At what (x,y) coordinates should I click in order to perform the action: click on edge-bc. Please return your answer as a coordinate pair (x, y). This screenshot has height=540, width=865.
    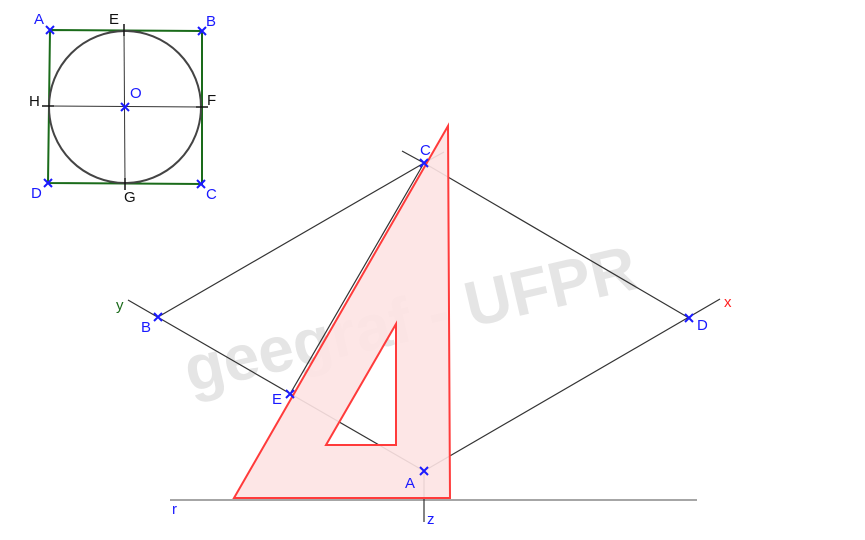
    Looking at the image, I should click on (291, 240).